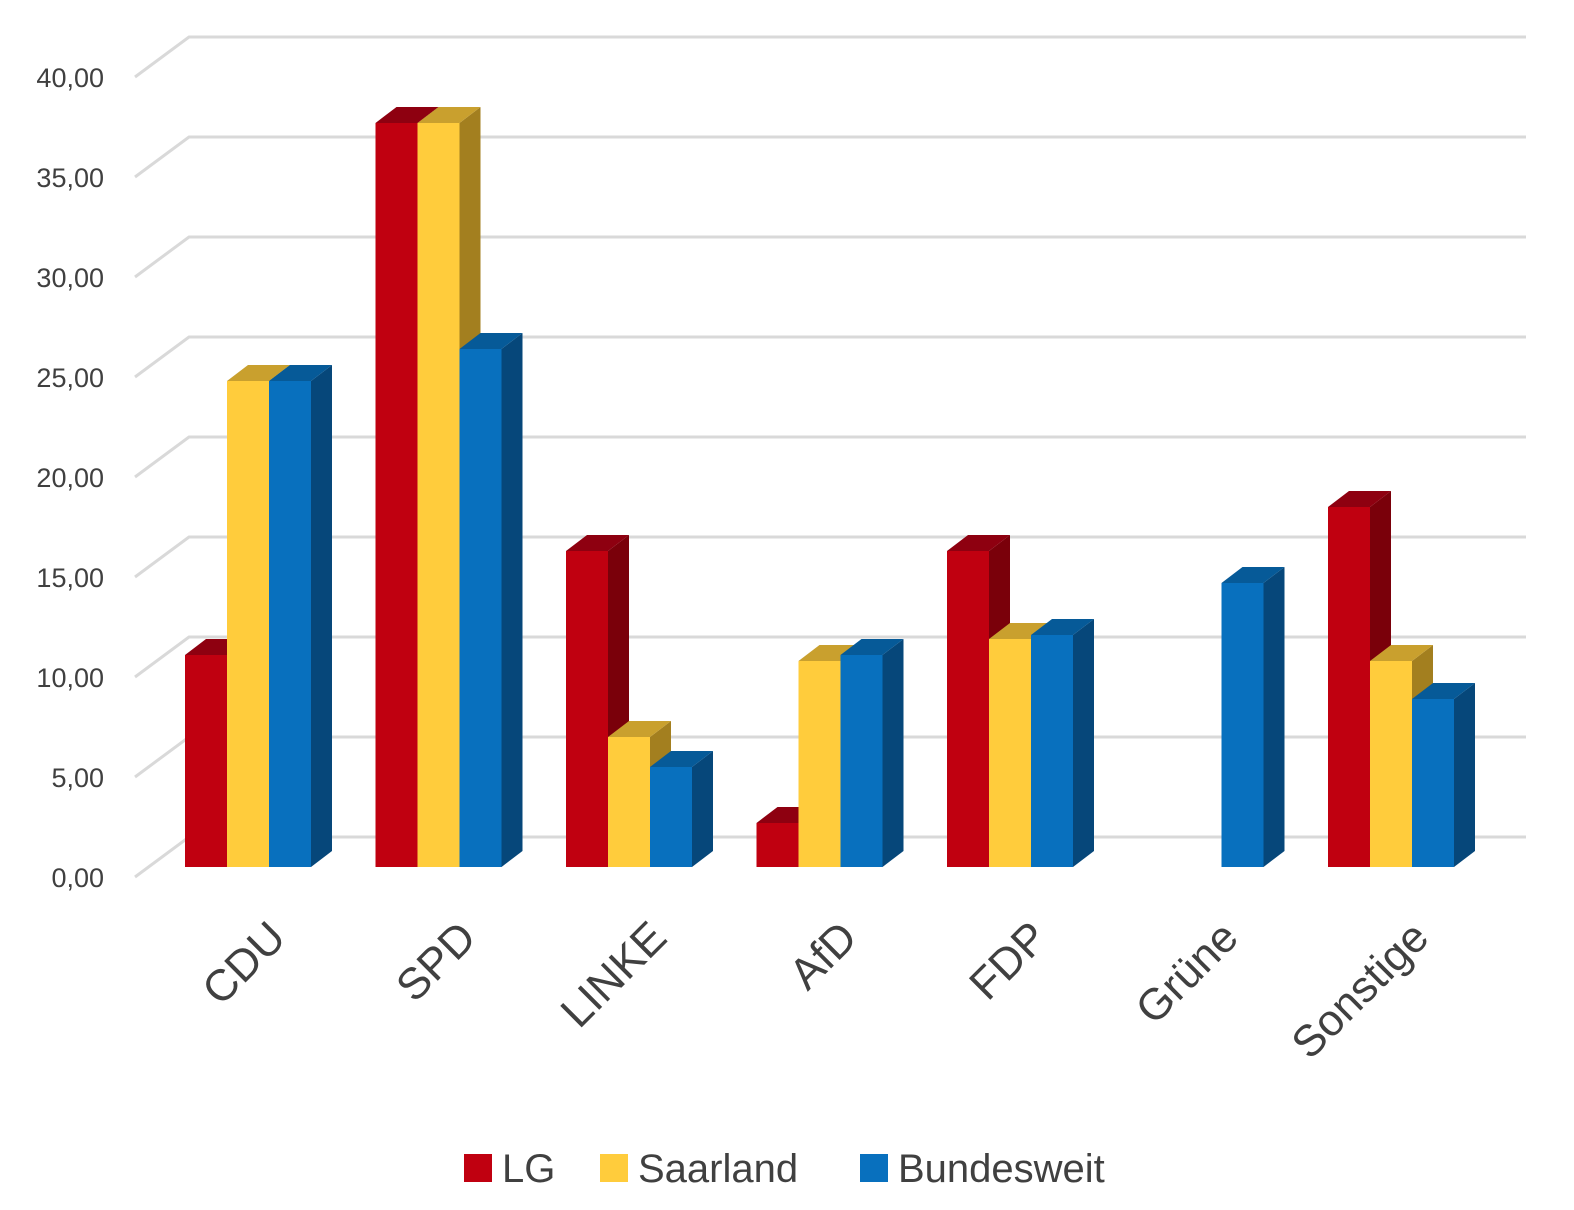 The image size is (1574, 1210). I want to click on x-tick-label: CDU, so click(244, 963).